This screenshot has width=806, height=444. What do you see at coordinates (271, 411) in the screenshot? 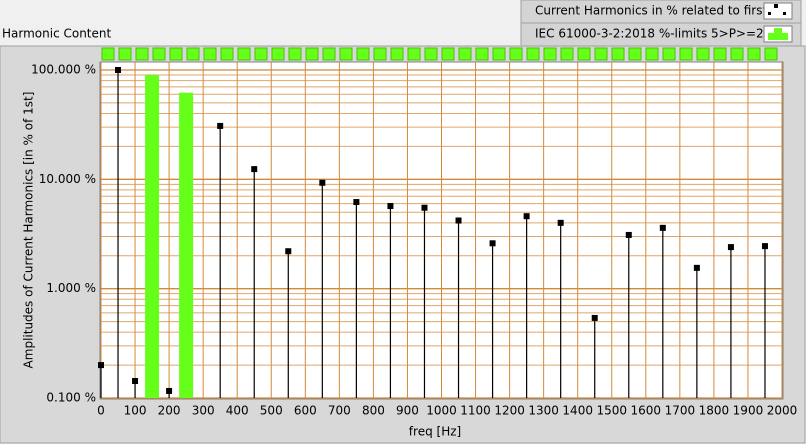
I see `x-tick-label: 500` at bounding box center [271, 411].